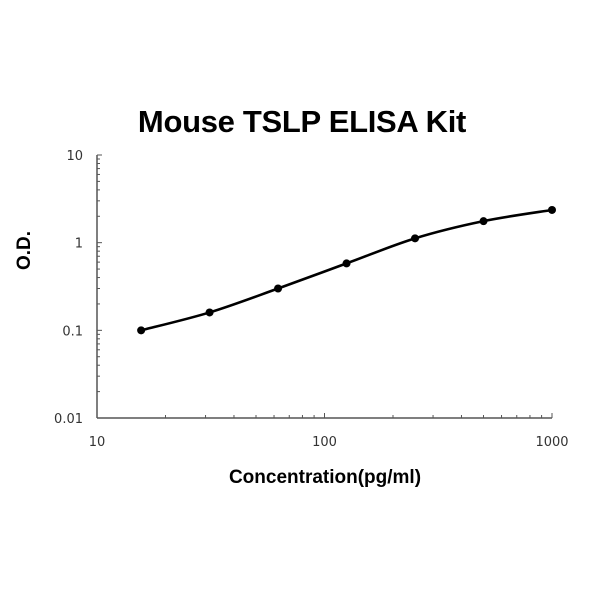 This screenshot has height=600, width=600. I want to click on x-tick-label: 10, so click(97, 442).